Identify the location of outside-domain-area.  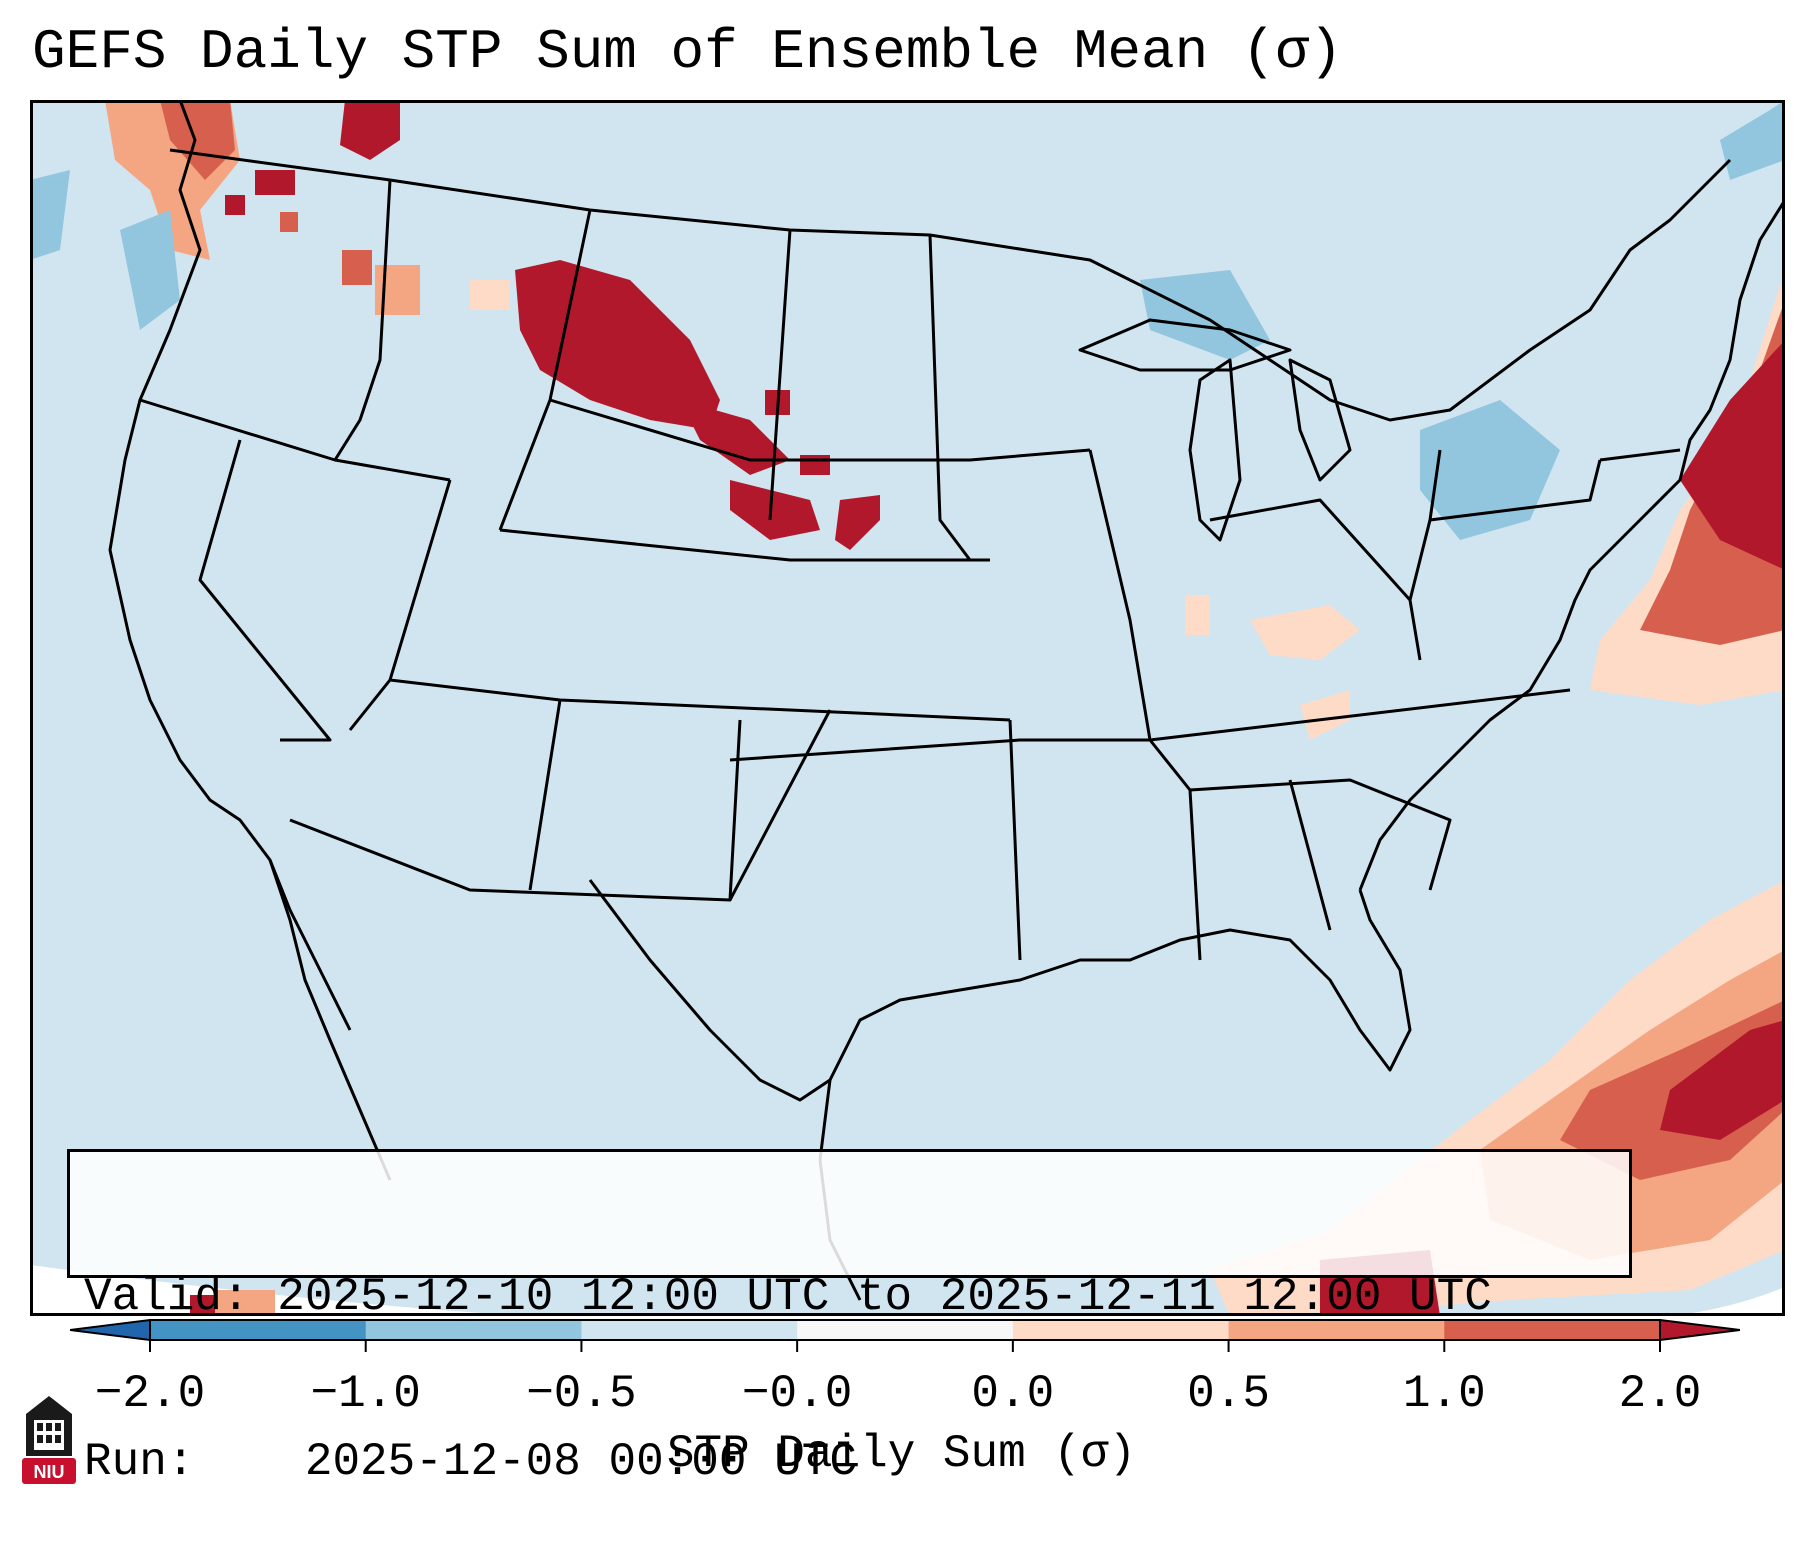
(280, 1290).